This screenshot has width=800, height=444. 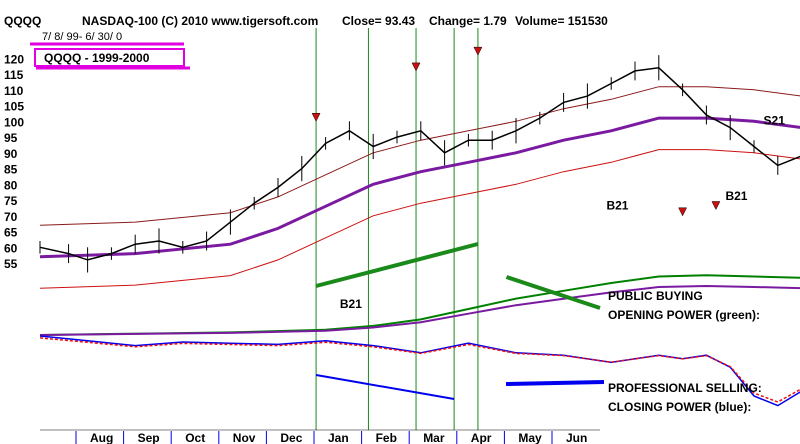 What do you see at coordinates (195, 437) in the screenshot?
I see `x-tick-label: Oct` at bounding box center [195, 437].